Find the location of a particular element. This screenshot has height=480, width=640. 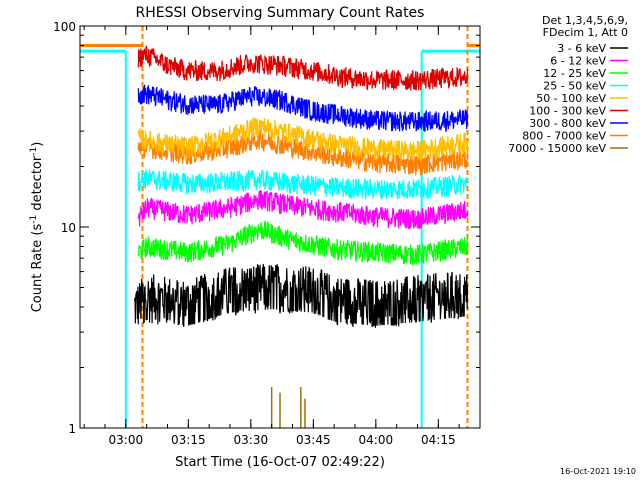

x-tick-label: 03:30 is located at coordinates (251, 440).